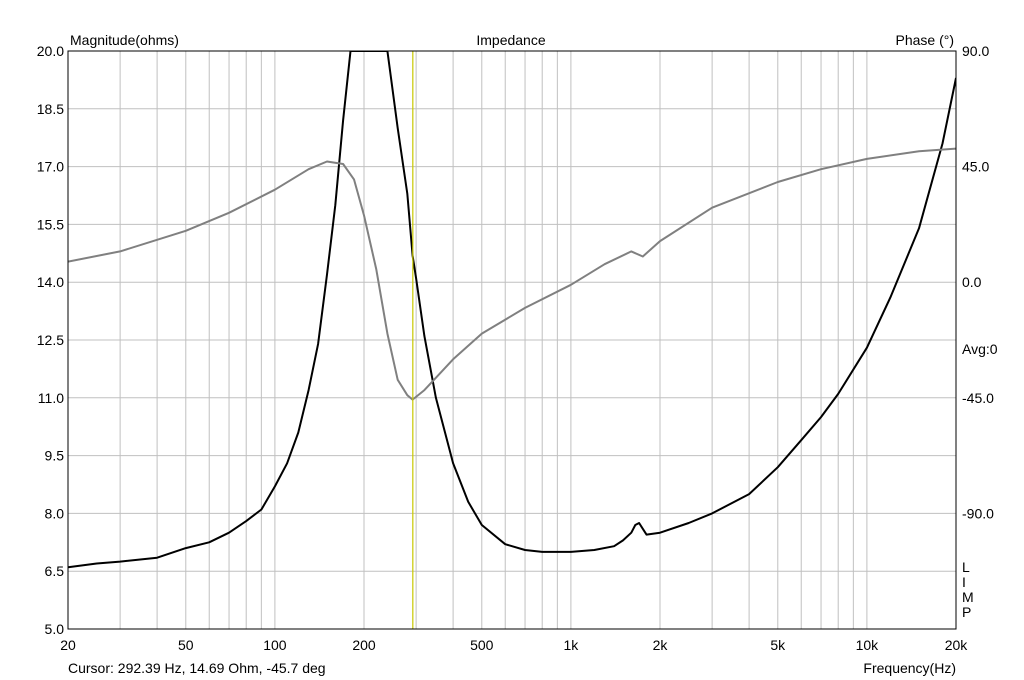  What do you see at coordinates (50, 51) in the screenshot?
I see `y-tick-label: 20.0` at bounding box center [50, 51].